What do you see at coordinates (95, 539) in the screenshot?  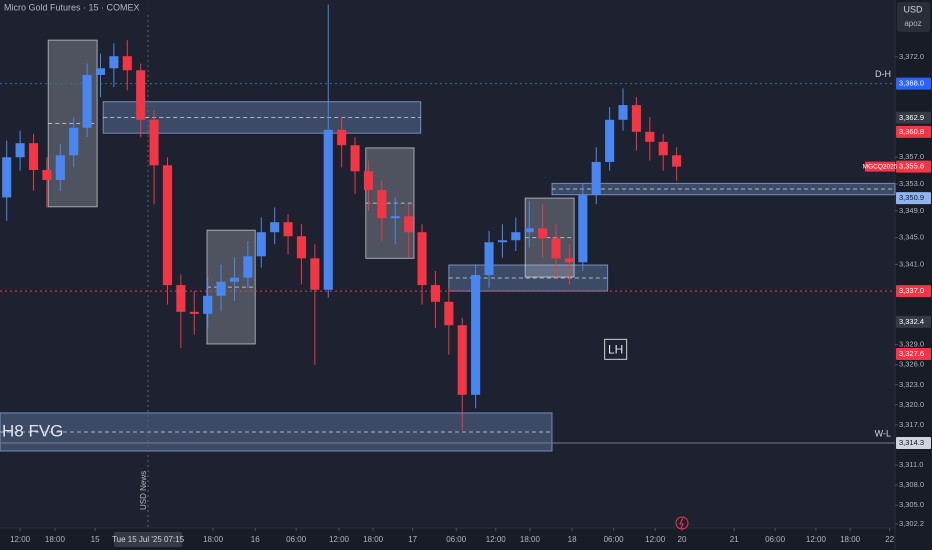 I see `x-tick-label: 15` at bounding box center [95, 539].